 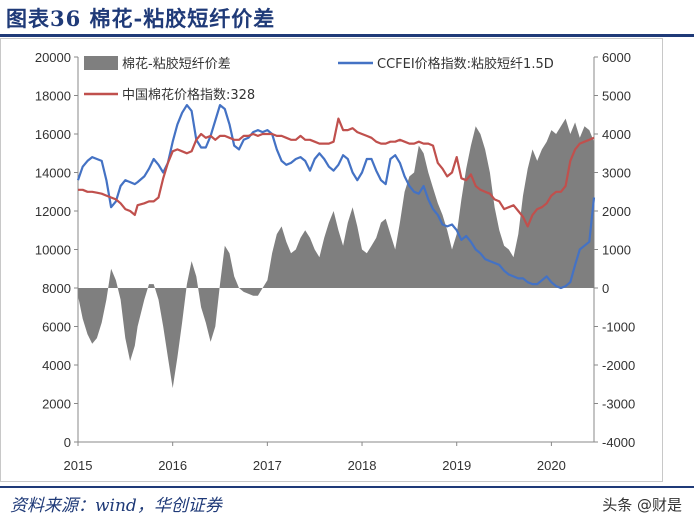 What do you see at coordinates (53, 134) in the screenshot?
I see `left-tick-label: 16000` at bounding box center [53, 134].